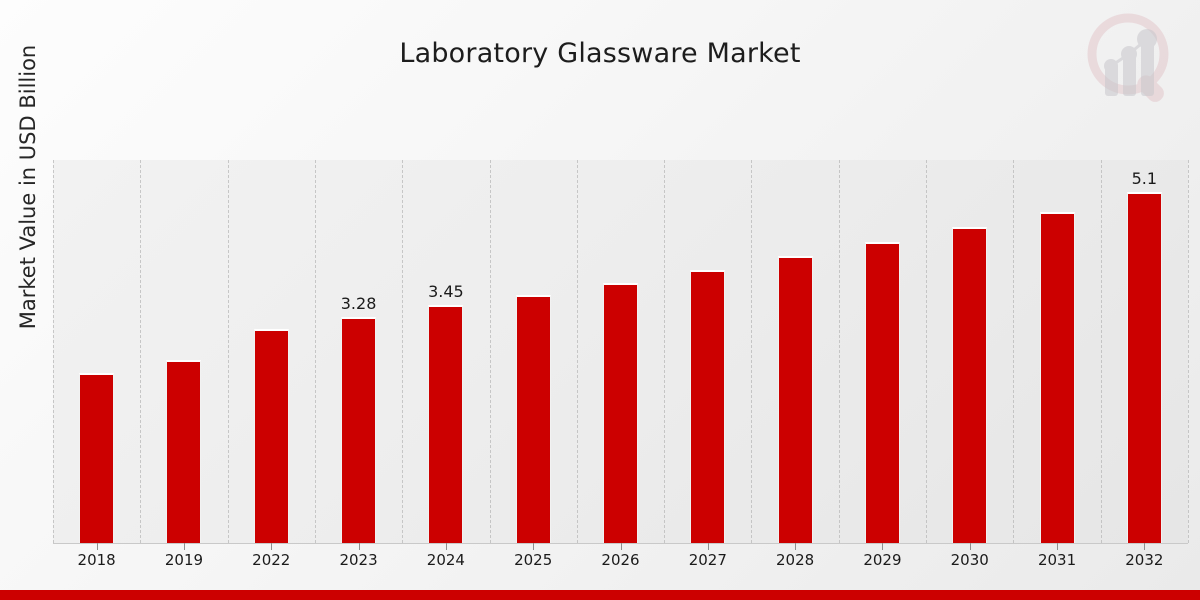 Image resolution: width=1200 pixels, height=600 pixels. Describe the element at coordinates (96, 560) in the screenshot. I see `x-tick-label-2018: 2018` at that location.